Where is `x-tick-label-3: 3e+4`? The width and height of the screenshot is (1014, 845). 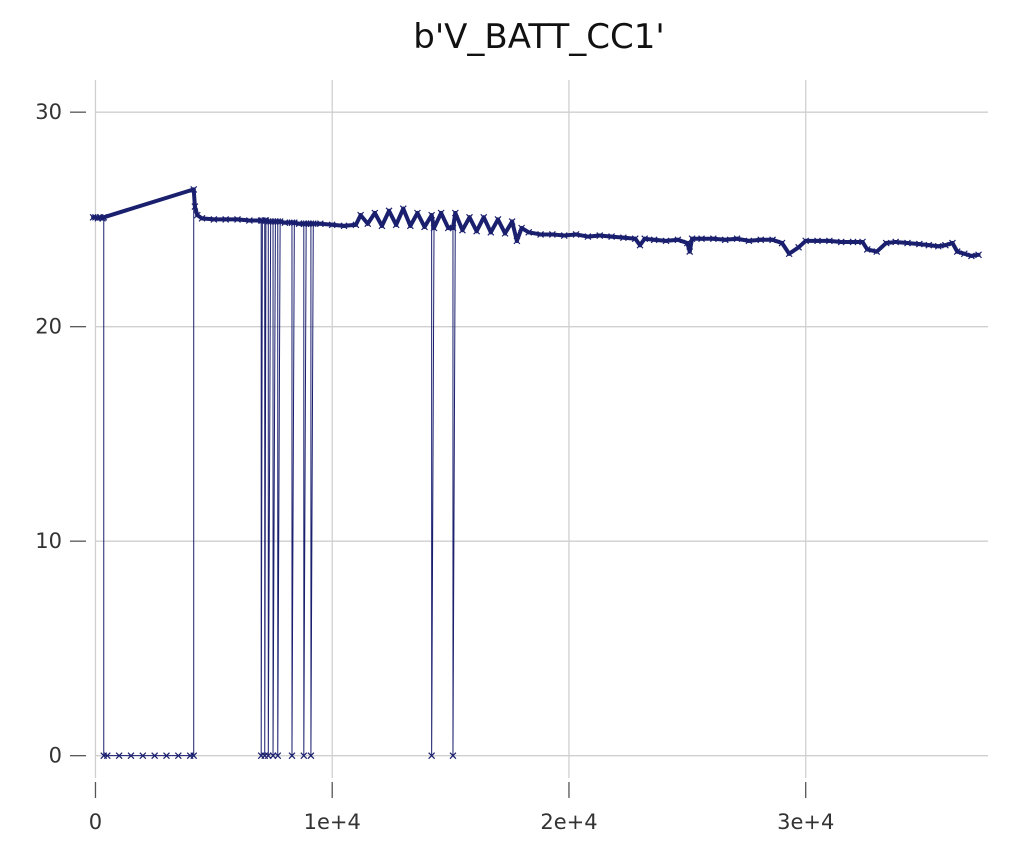
x-tick-label-3: 3e+4 is located at coordinates (805, 822).